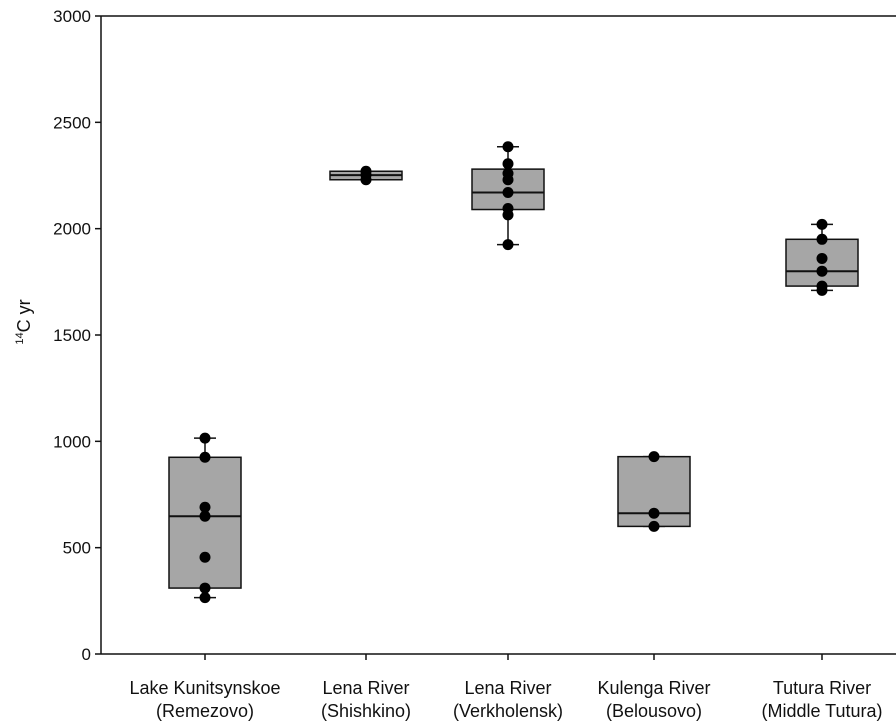 The width and height of the screenshot is (896, 722). What do you see at coordinates (72, 122) in the screenshot?
I see `y-tick-label: 2500` at bounding box center [72, 122].